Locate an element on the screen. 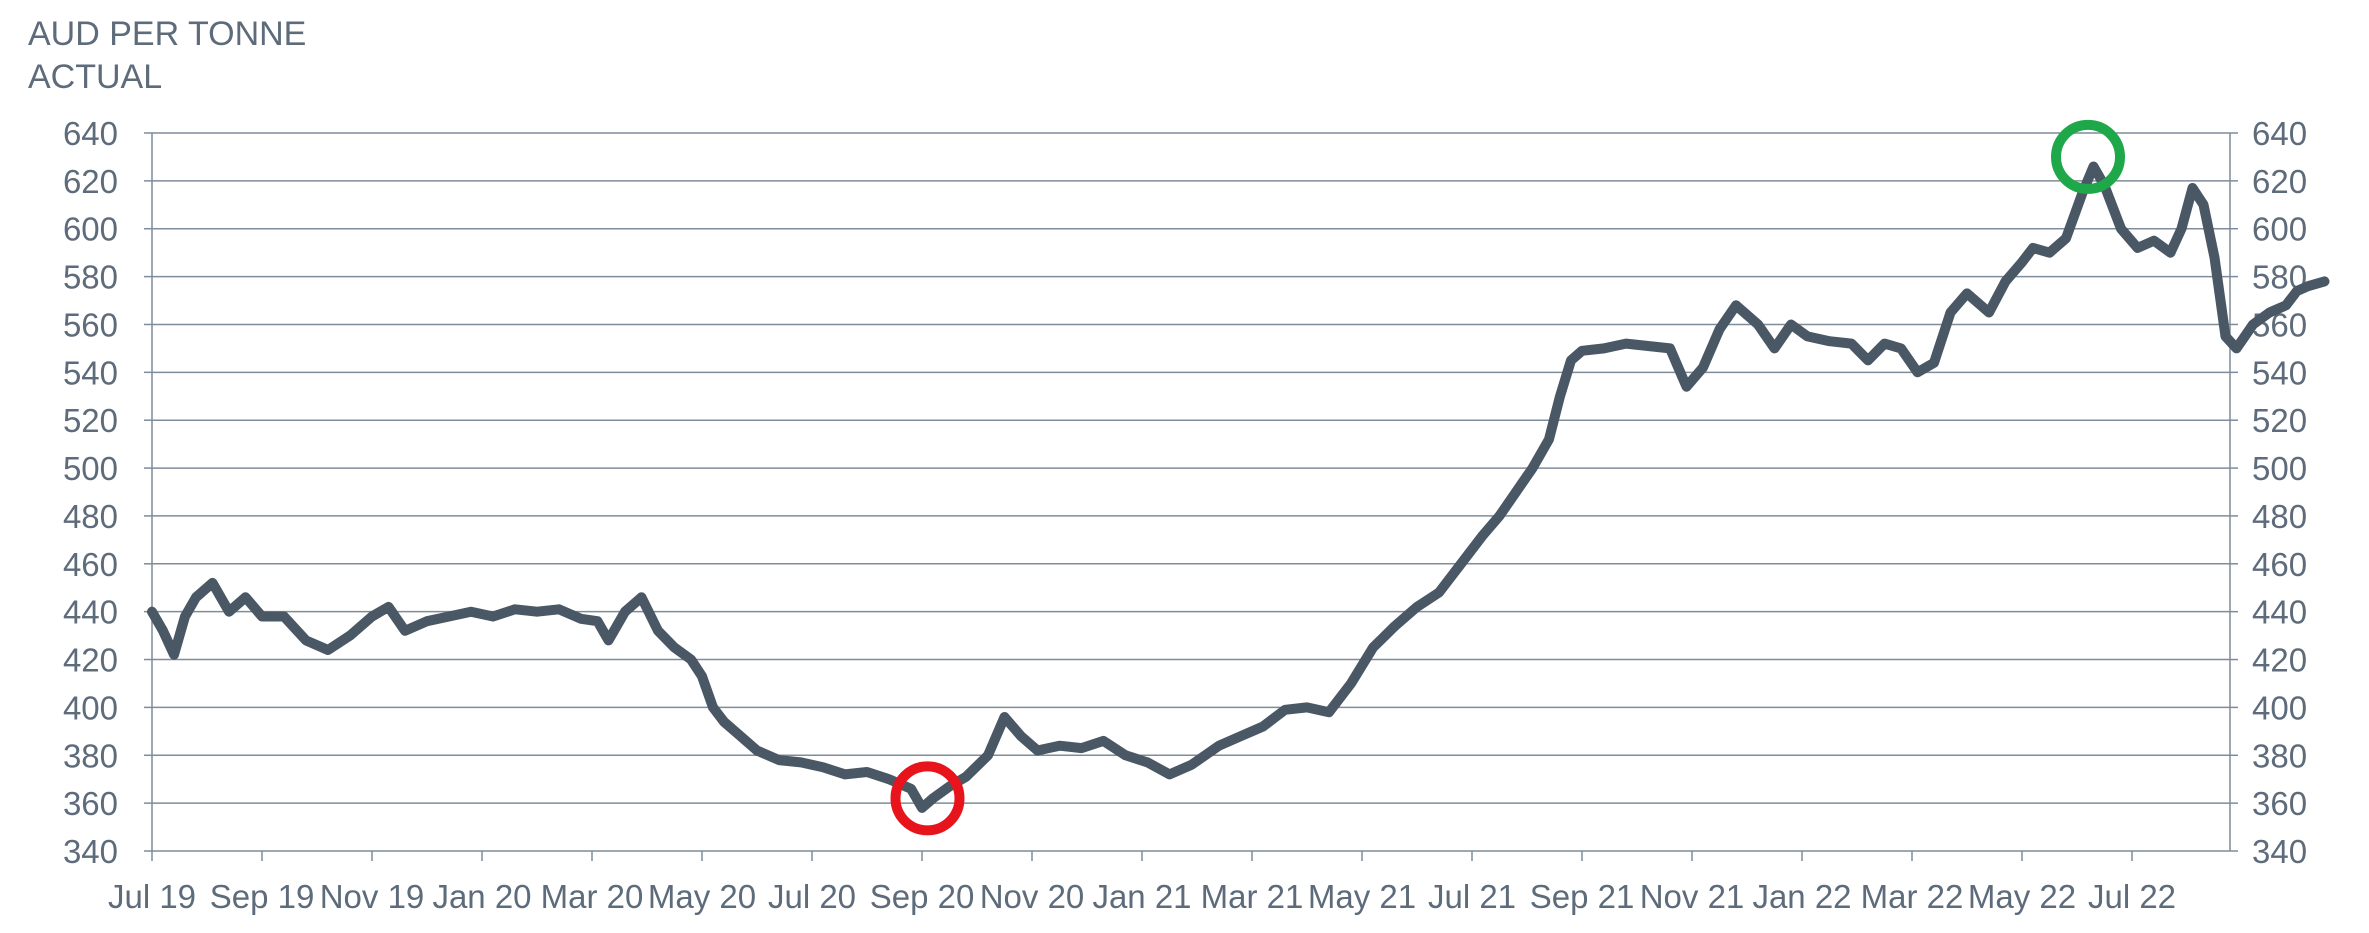 The image size is (2369, 933). x-tick-label: Nov 19 is located at coordinates (372, 896).